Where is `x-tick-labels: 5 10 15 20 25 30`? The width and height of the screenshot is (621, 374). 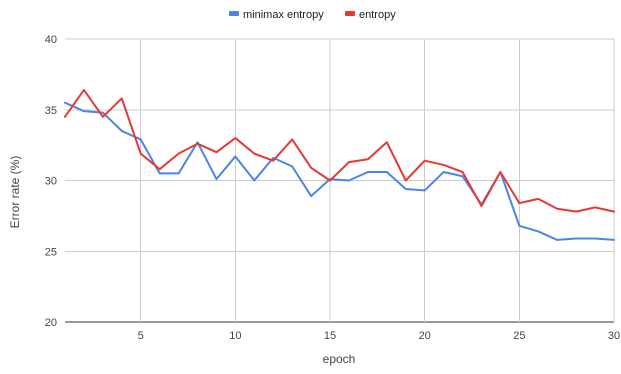 x-tick-labels: 5 10 15 20 25 30 is located at coordinates (379, 336).